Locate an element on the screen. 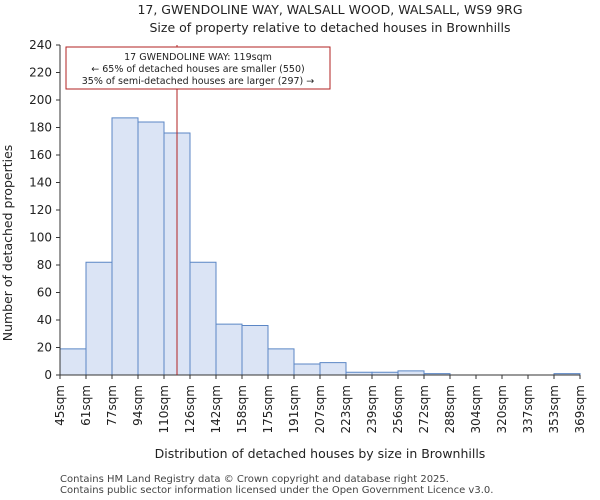 This screenshot has height=500, width=600. x-tick-label: 239sqm is located at coordinates (372, 409).